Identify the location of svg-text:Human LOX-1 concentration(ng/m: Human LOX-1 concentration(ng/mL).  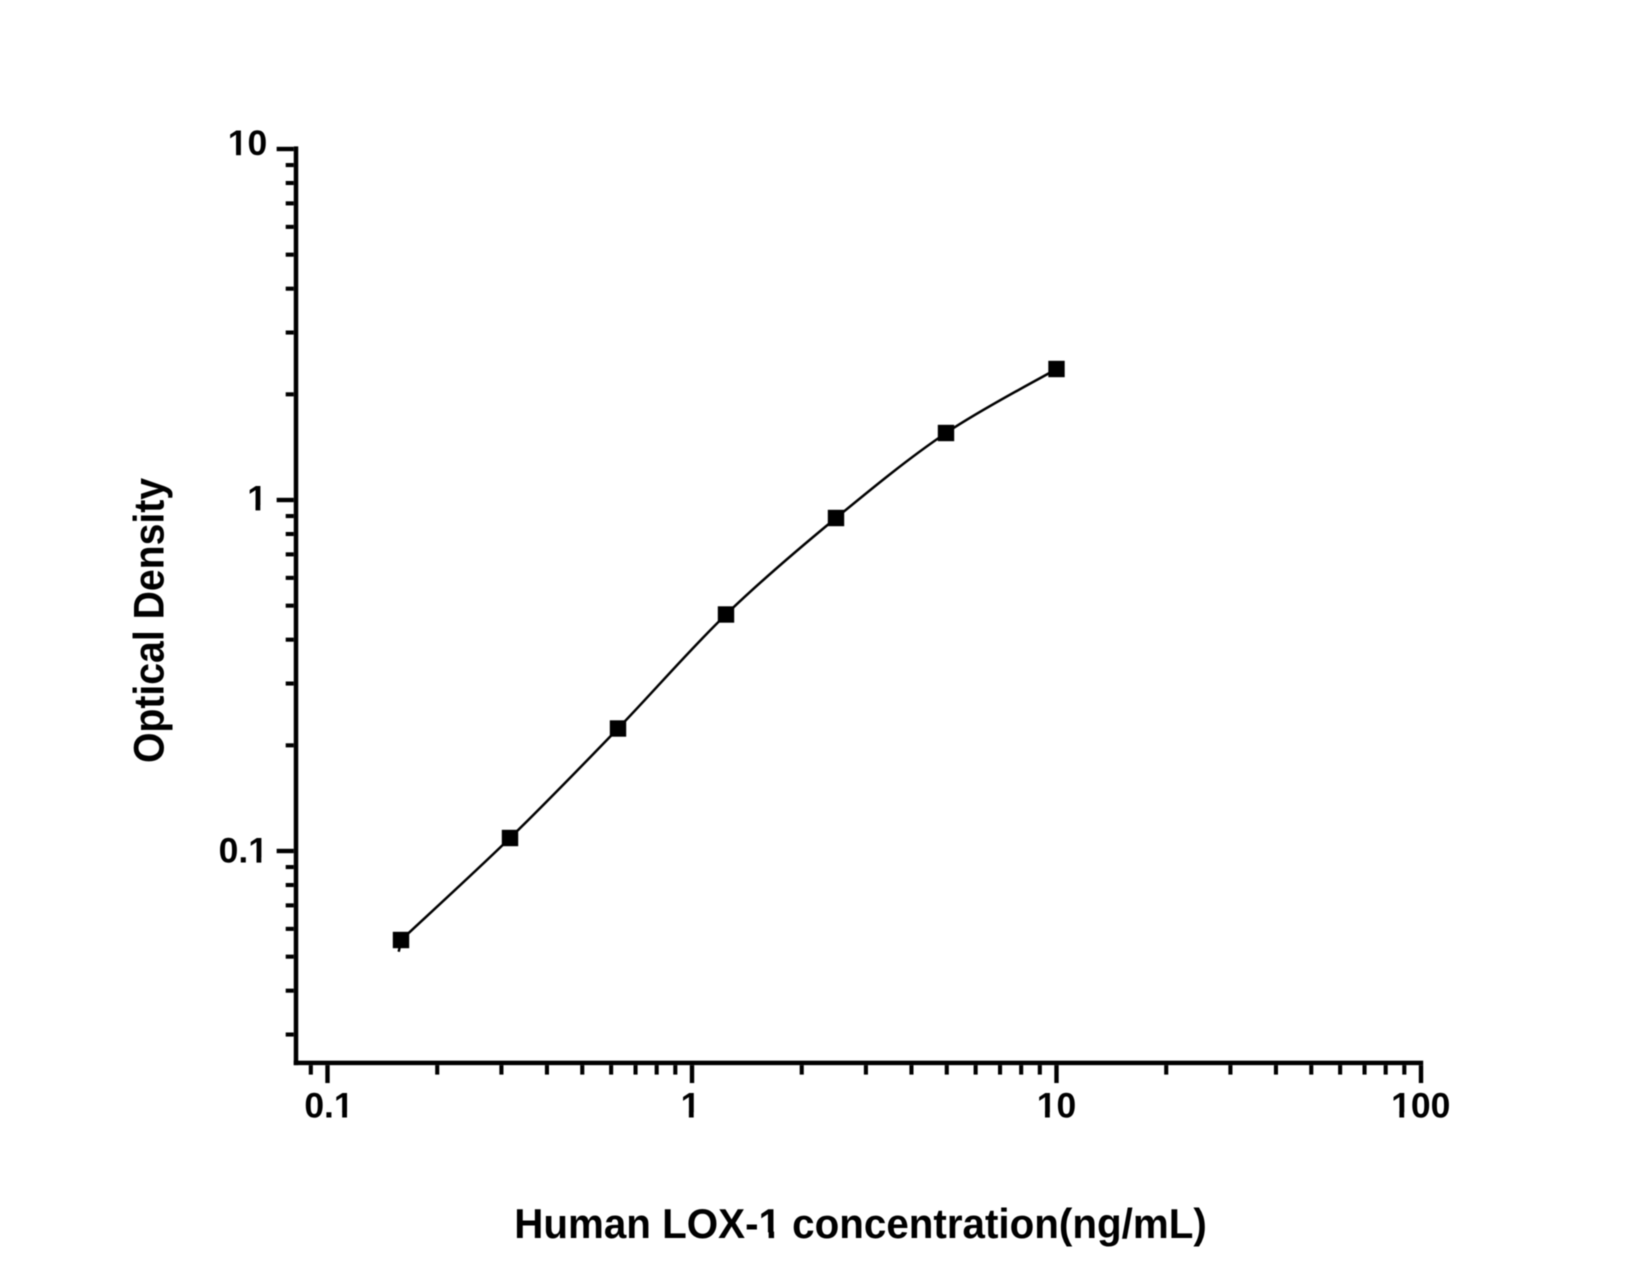
(860, 1223).